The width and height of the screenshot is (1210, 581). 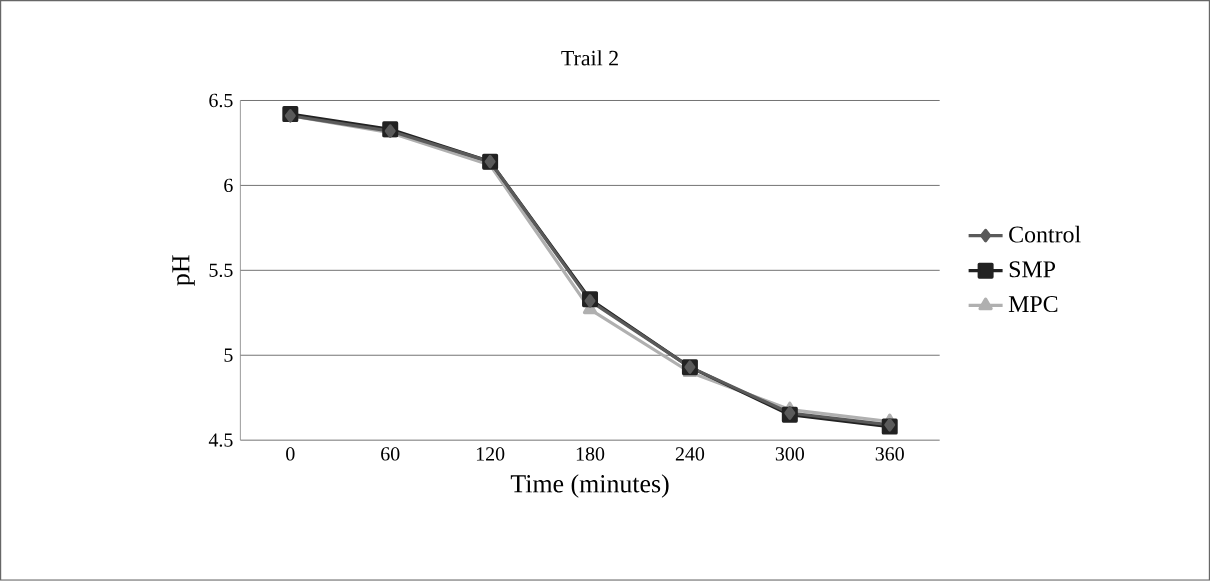 What do you see at coordinates (220, 440) in the screenshot?
I see `y-tick-label: 4.5` at bounding box center [220, 440].